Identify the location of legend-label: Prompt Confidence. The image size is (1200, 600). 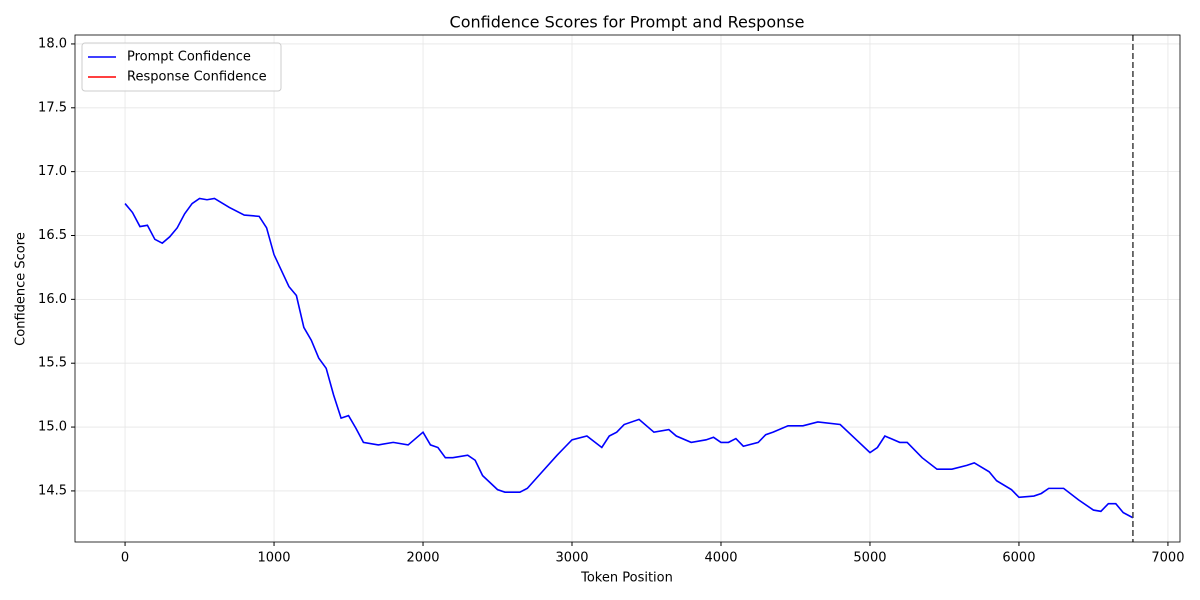
(189, 57).